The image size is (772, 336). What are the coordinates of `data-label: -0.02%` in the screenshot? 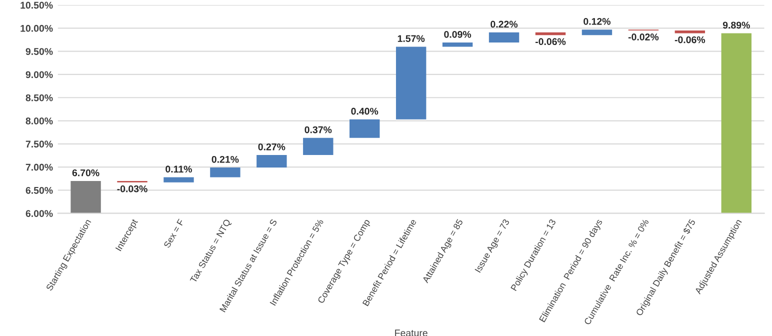 It's located at (643, 37).